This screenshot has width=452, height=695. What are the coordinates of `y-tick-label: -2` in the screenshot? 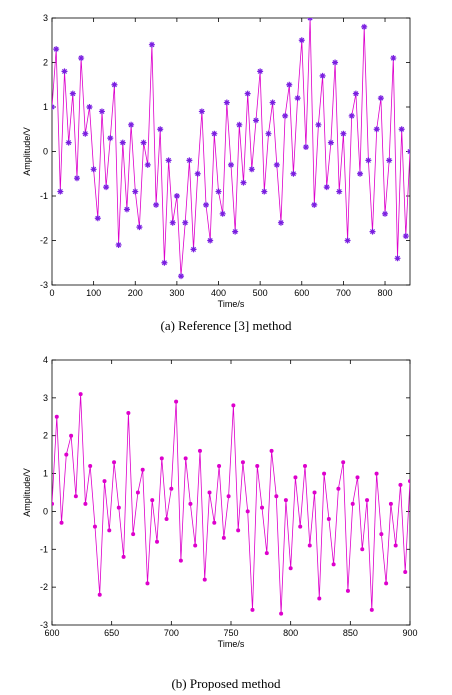 It's located at (44, 241).